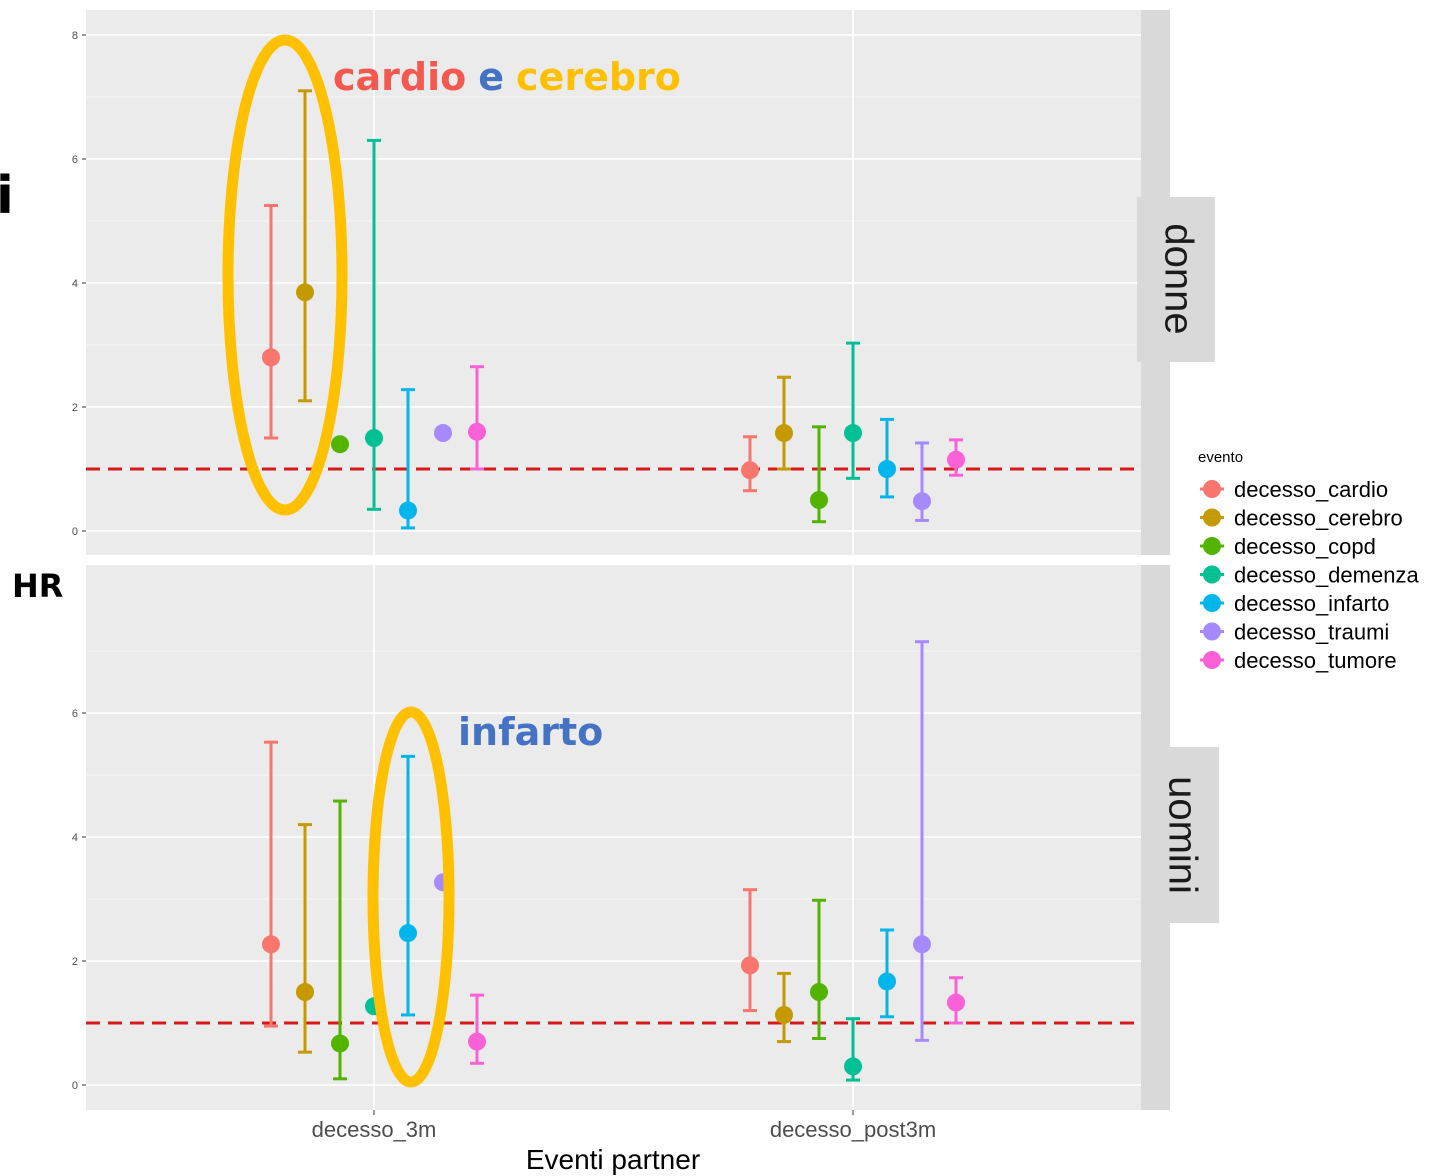 The image size is (1447, 1176). What do you see at coordinates (75, 36) in the screenshot?
I see `y-tick-label: 8` at bounding box center [75, 36].